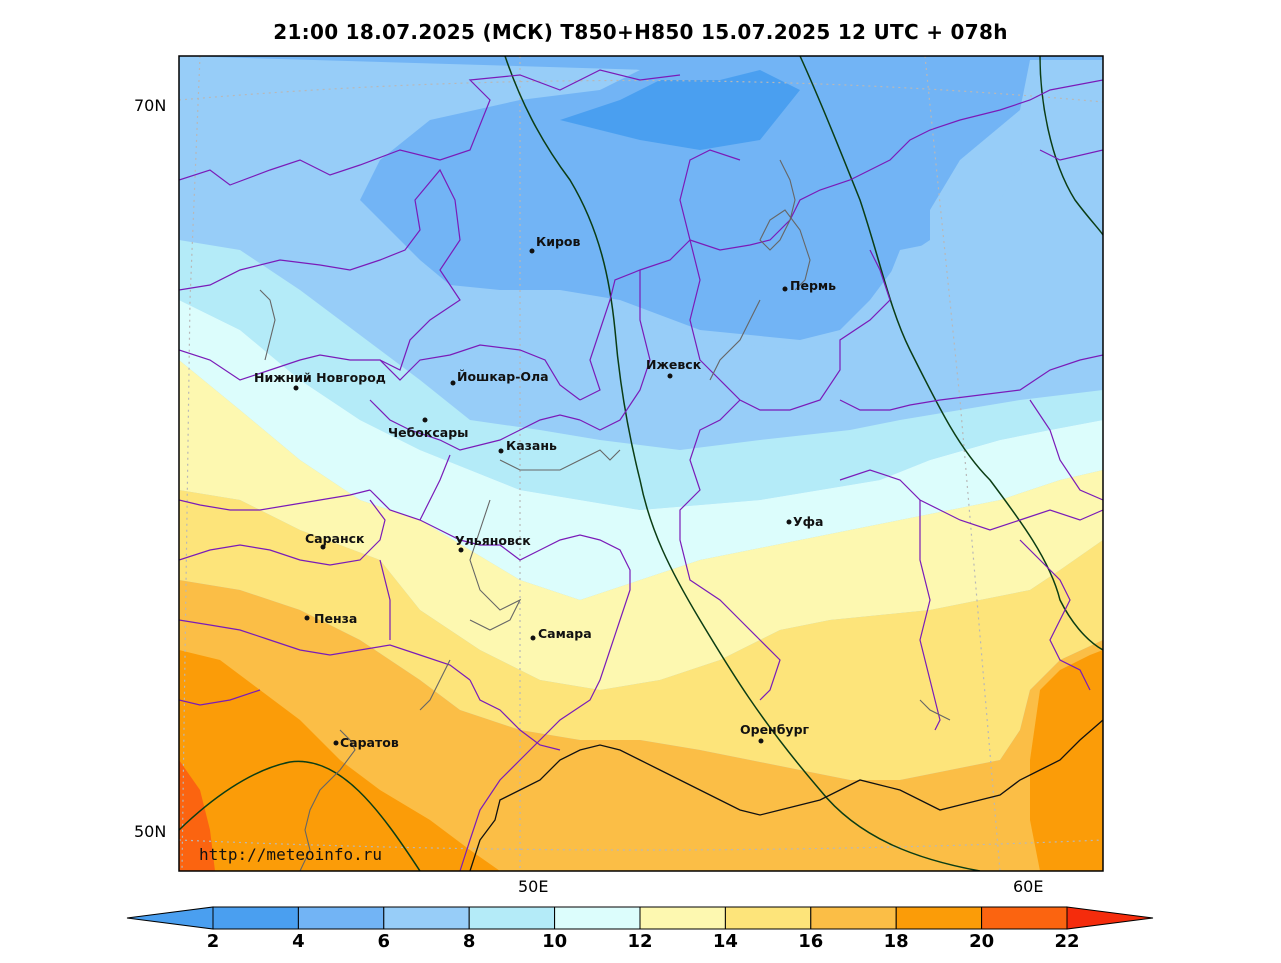 The height and width of the screenshot is (963, 1281). I want to click on city-label-kirov: Киров, so click(558, 241).